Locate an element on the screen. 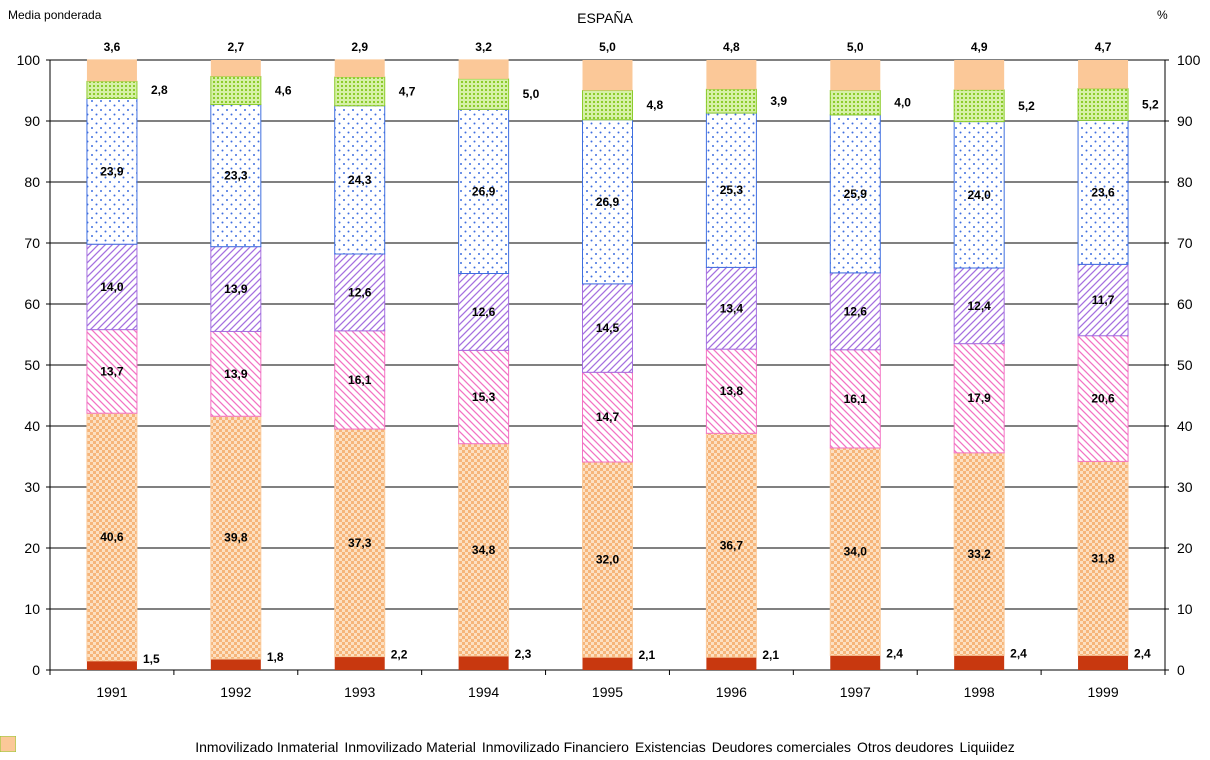 The image size is (1210, 760). chart-title: ESPAÑA is located at coordinates (605, 18).